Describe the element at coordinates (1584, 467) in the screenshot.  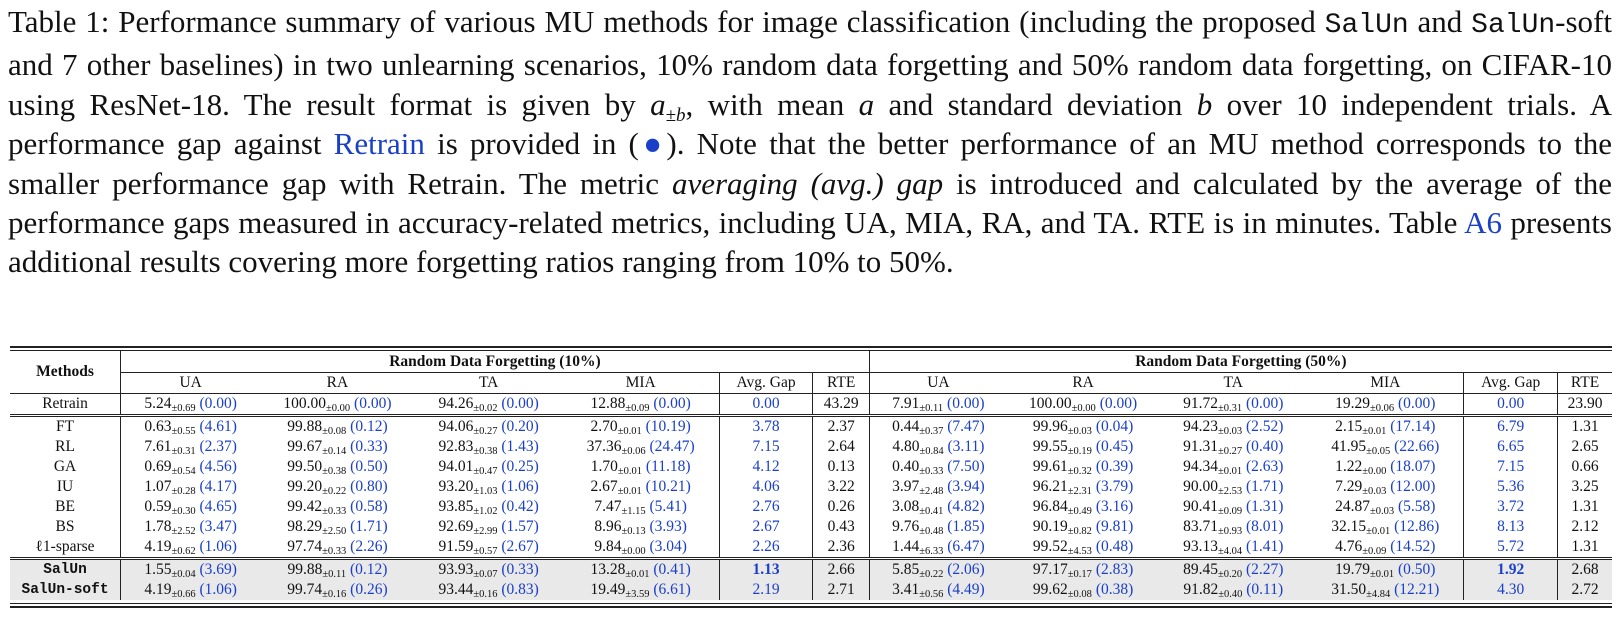
I see `rte-cell: 0.66` at that location.